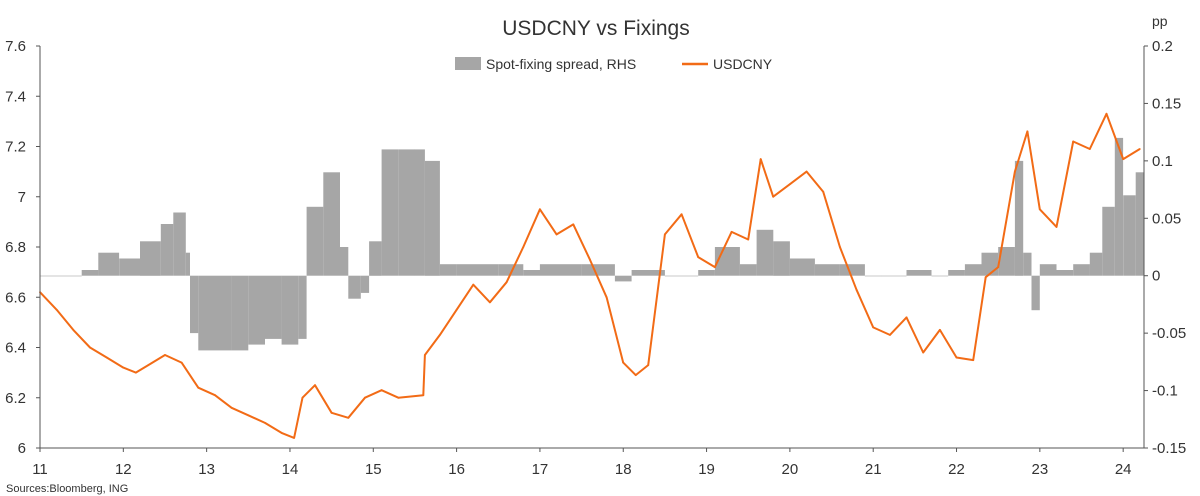 Image resolution: width=1200 pixels, height=496 pixels. What do you see at coordinates (1162, 161) in the screenshot?
I see `right-tick-label: 0.1` at bounding box center [1162, 161].